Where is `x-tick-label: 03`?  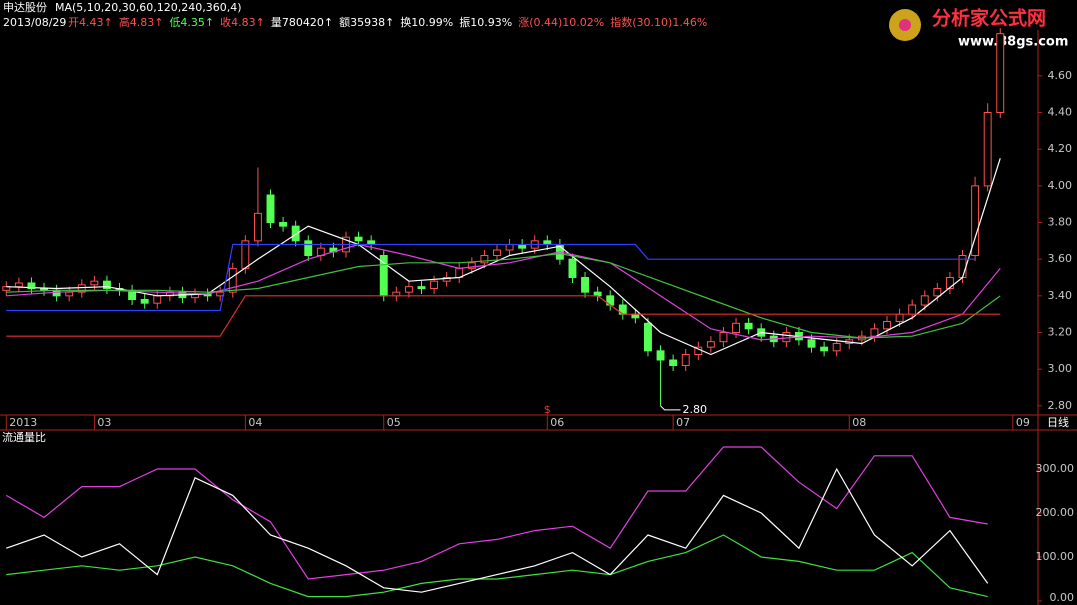
x-tick-label: 03 is located at coordinates (104, 422).